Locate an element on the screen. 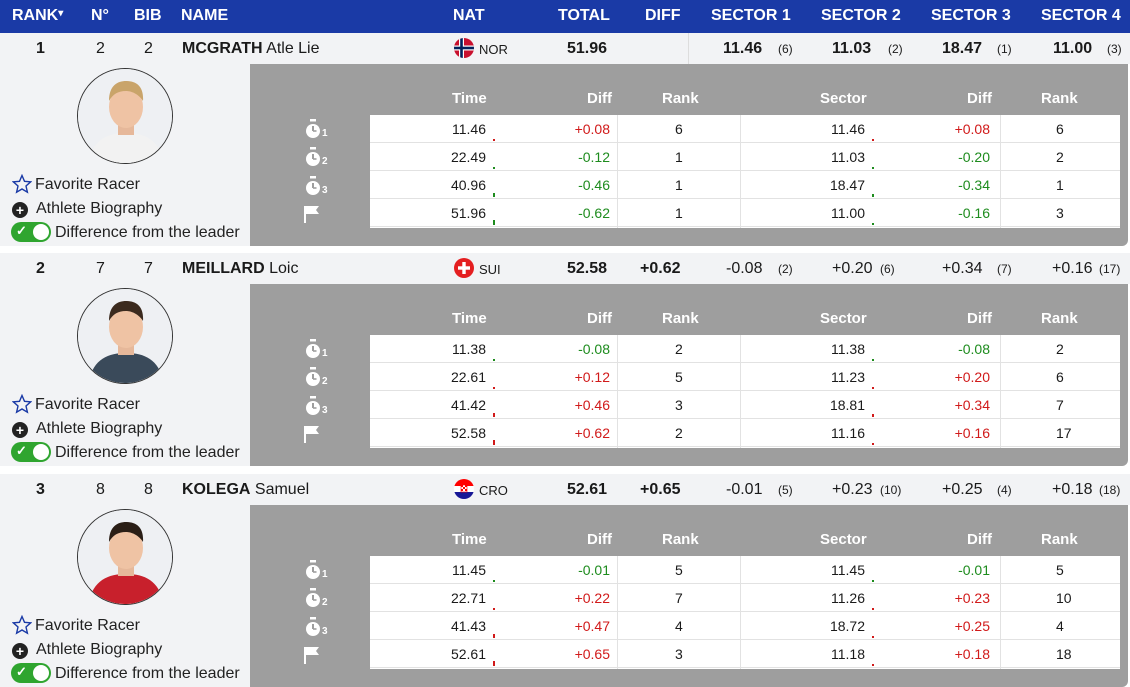  sector2-rank: (2) is located at coordinates (895, 49).